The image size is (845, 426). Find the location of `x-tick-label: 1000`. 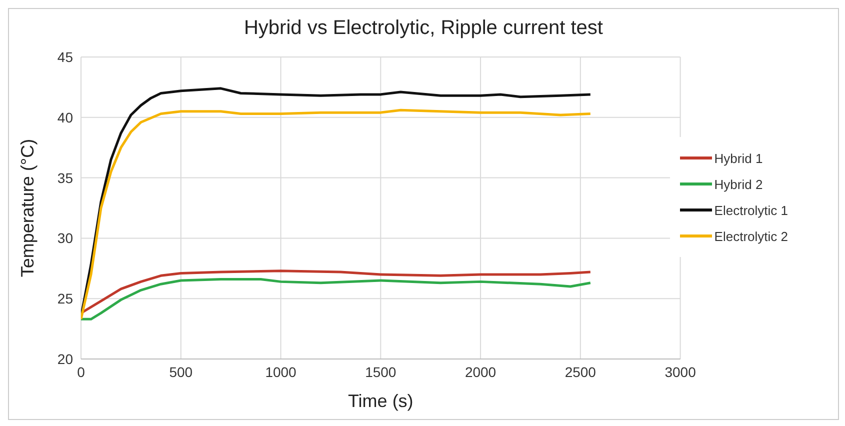

x-tick-label: 1000 is located at coordinates (281, 372).